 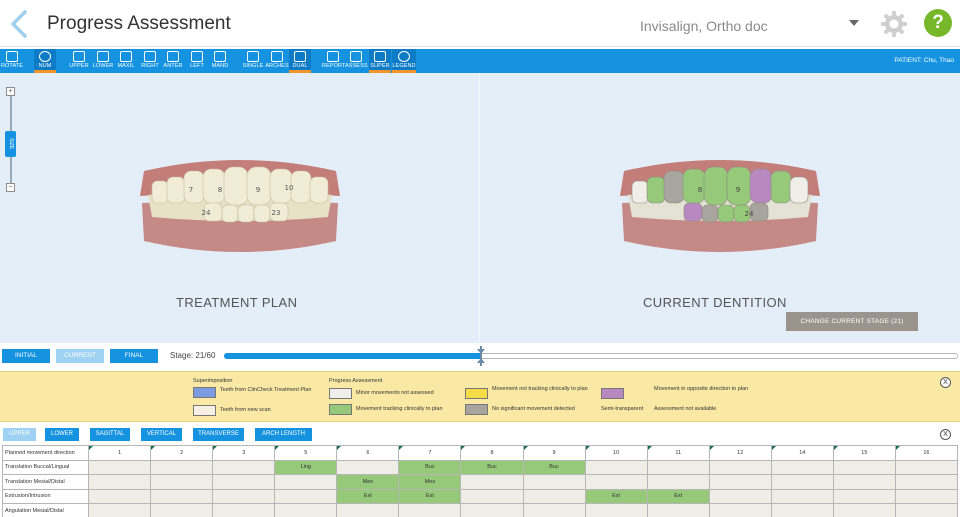 What do you see at coordinates (79, 56) in the screenshot?
I see `upper-icon` at bounding box center [79, 56].